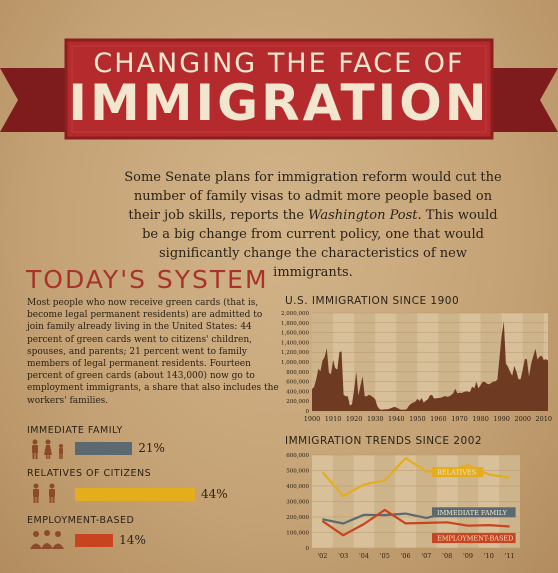 The height and width of the screenshot is (573, 558). What do you see at coordinates (279, 63) in the screenshot?
I see `title-top: CHANGING THE FACE OF` at bounding box center [279, 63].